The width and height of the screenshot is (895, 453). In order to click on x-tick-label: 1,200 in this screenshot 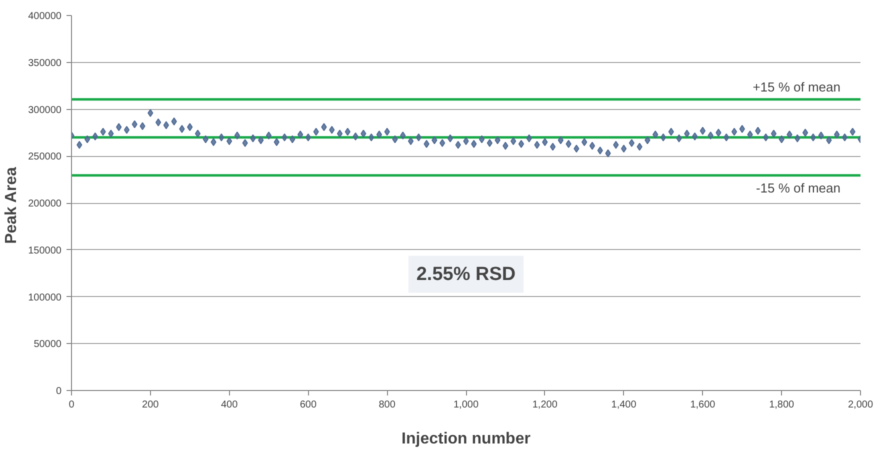, I will do `click(545, 405)`.